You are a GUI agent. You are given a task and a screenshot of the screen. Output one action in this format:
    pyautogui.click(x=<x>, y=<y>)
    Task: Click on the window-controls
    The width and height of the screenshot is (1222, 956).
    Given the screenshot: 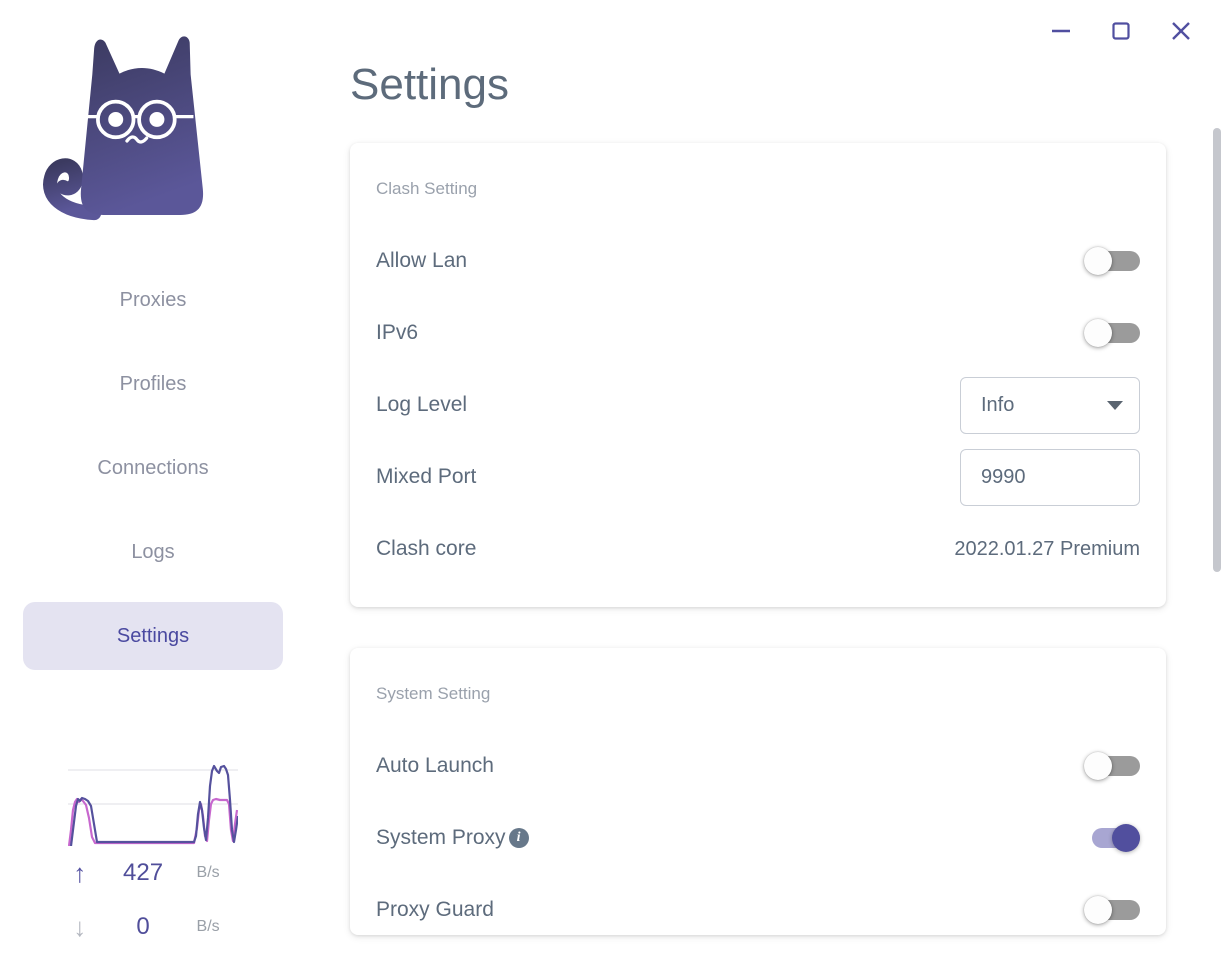 What is the action you would take?
    pyautogui.click(x=1121, y=31)
    